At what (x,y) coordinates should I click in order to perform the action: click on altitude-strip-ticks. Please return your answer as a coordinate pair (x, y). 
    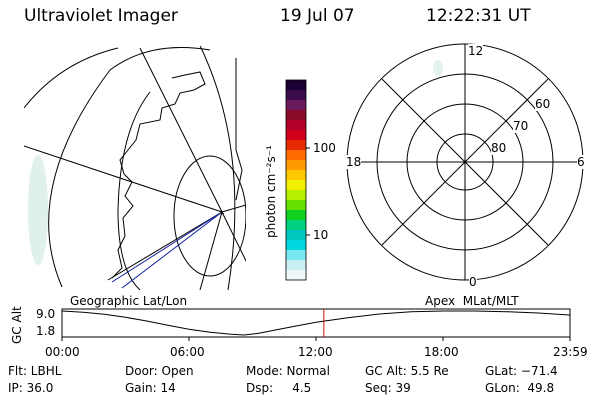
    Looking at the image, I should click on (316, 339).